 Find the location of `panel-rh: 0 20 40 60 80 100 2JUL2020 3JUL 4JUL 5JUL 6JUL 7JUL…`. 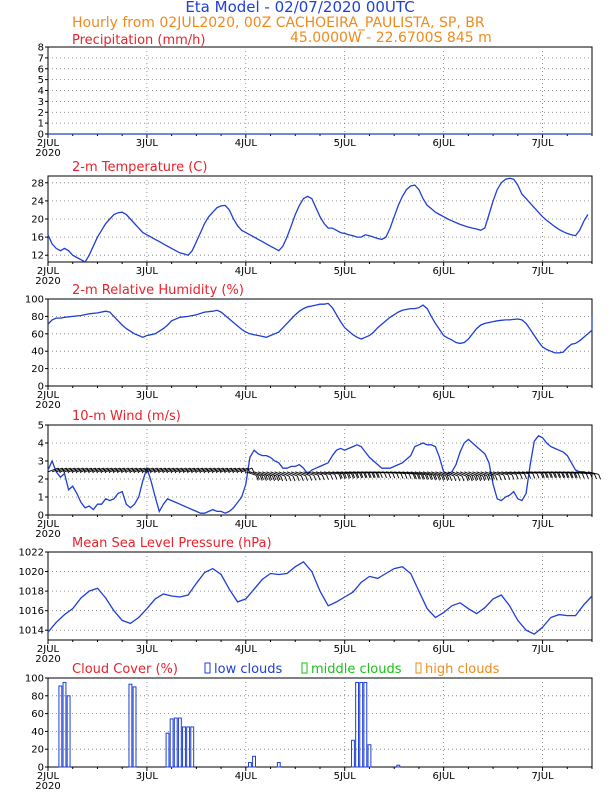

panel-rh: 0 20 40 60 80 100 2JUL2020 3JUL 4JUL 5JUL 6JUL 7JUL… is located at coordinates (309, 347).